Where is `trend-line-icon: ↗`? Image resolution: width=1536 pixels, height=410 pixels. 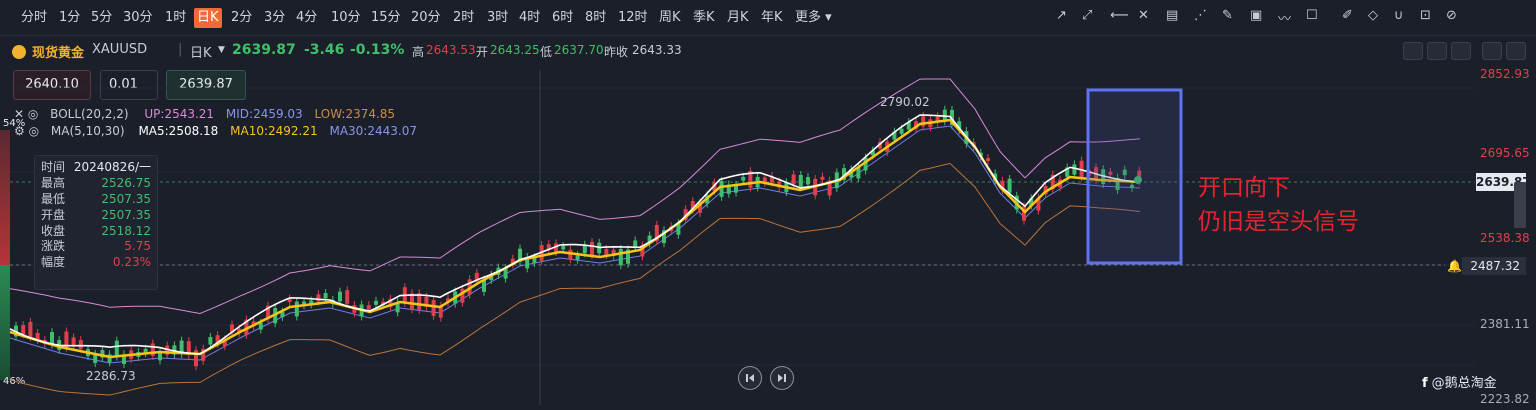
trend-line-icon: ↗ is located at coordinates (1061, 15).